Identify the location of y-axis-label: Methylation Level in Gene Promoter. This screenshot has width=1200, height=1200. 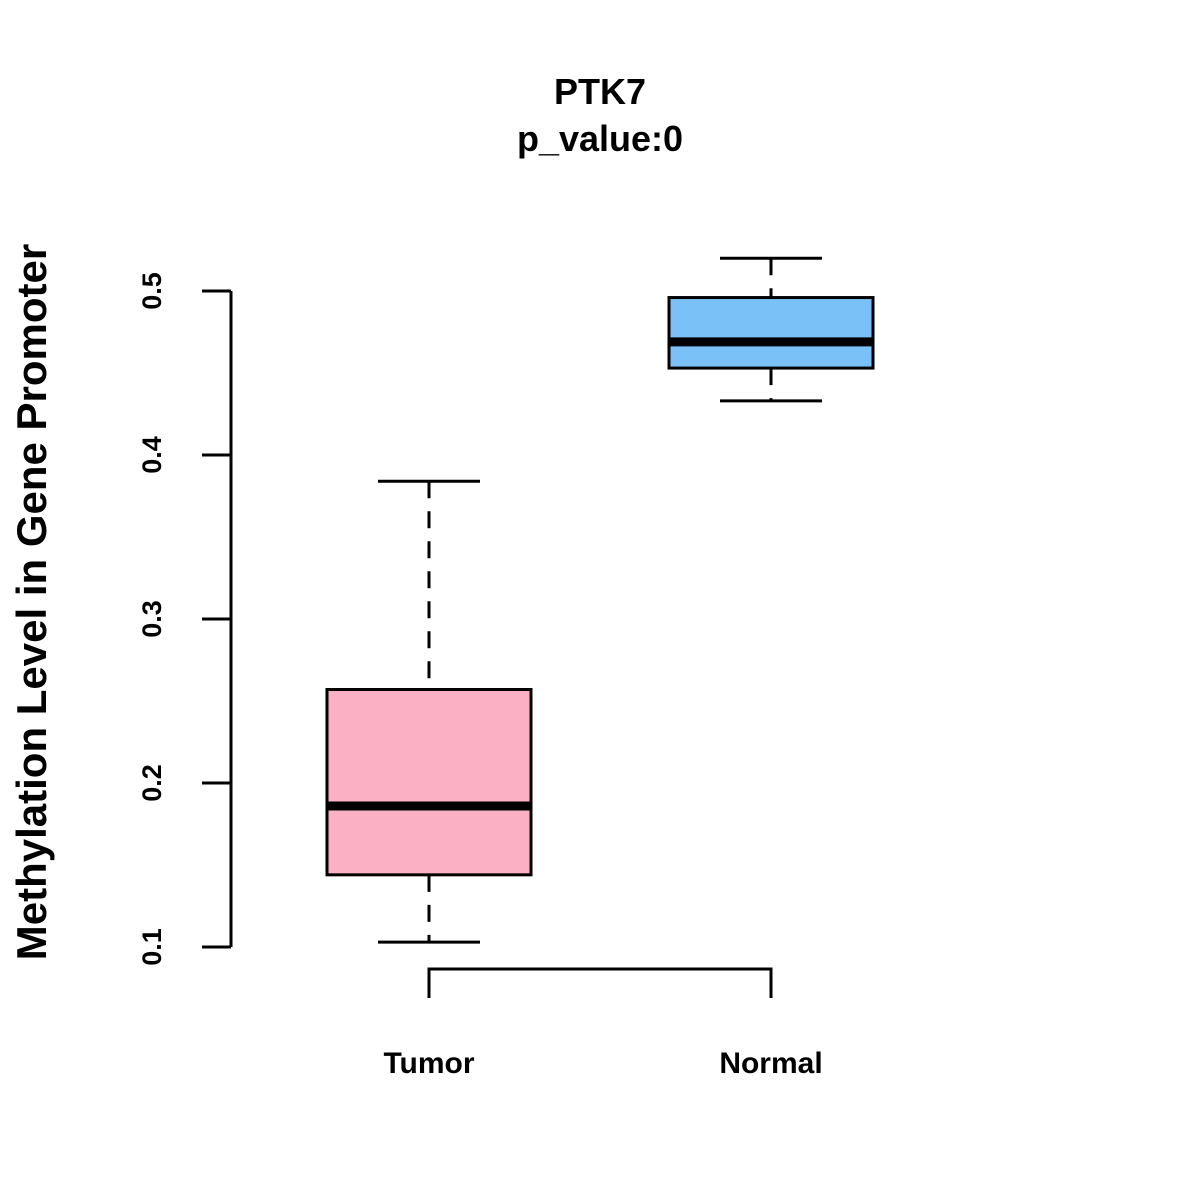
(31, 602).